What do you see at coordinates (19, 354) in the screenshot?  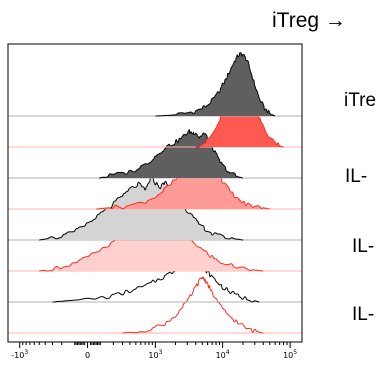 I see `x-tick-label-1: -103` at bounding box center [19, 354].